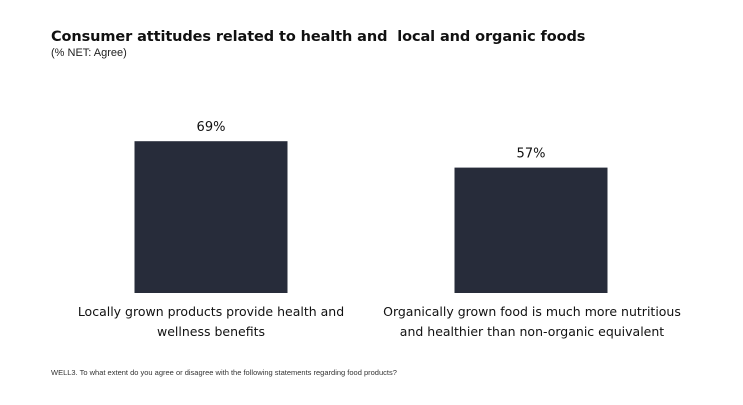  I want to click on bar-local, so click(211, 217).